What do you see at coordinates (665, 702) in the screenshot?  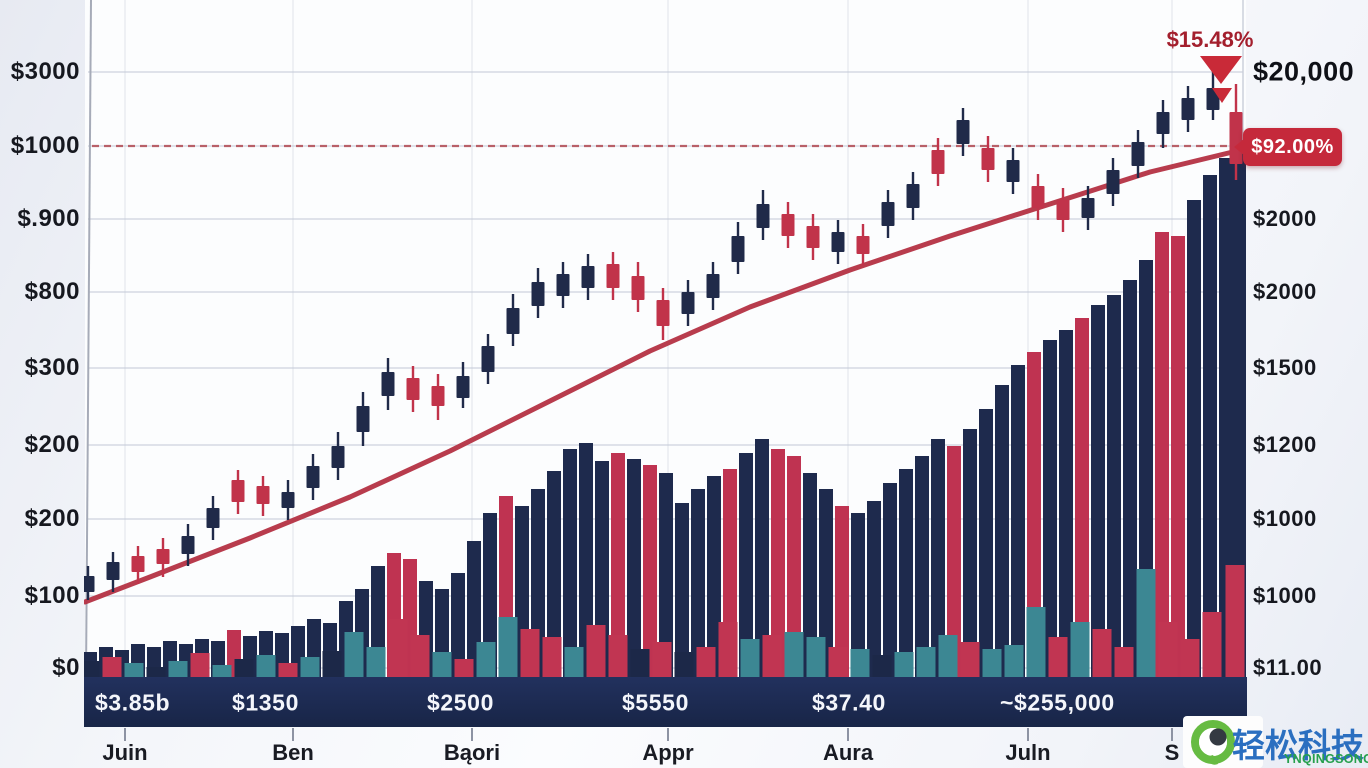 I see `footer-band` at bounding box center [665, 702].